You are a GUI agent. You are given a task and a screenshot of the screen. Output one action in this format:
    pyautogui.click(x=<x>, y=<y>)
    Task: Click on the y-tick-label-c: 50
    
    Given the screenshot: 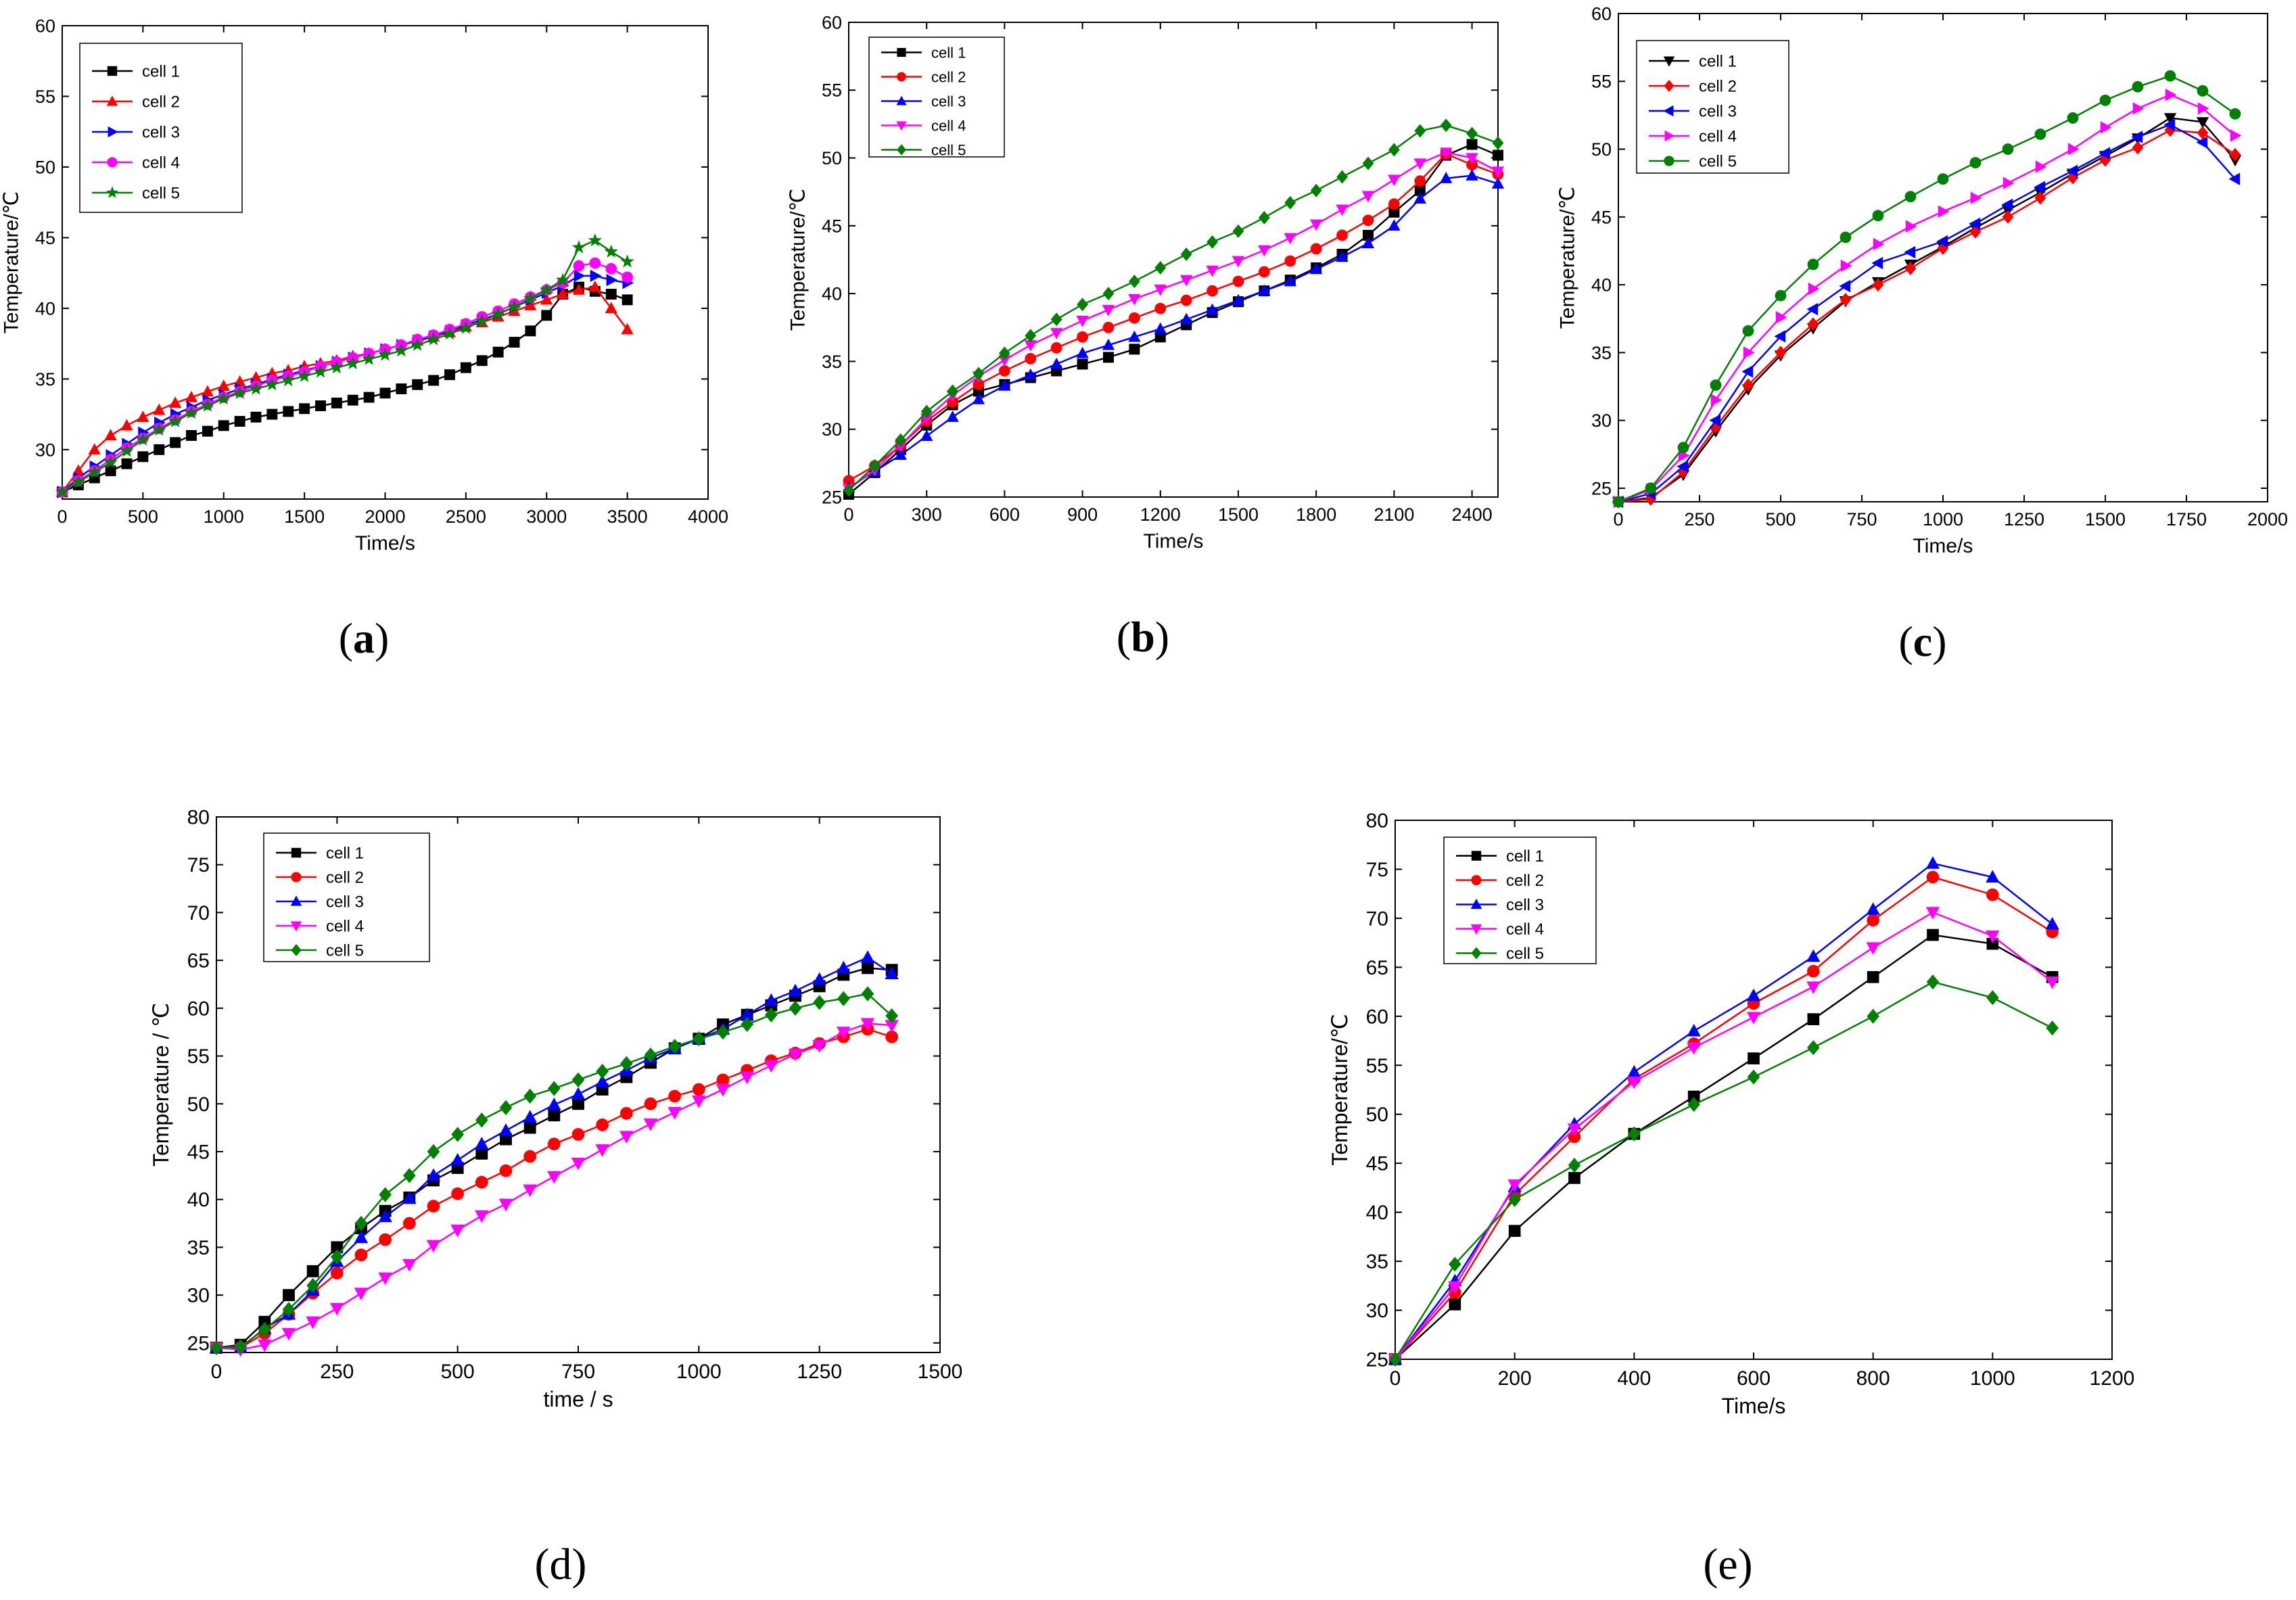 What is the action you would take?
    pyautogui.click(x=1602, y=149)
    